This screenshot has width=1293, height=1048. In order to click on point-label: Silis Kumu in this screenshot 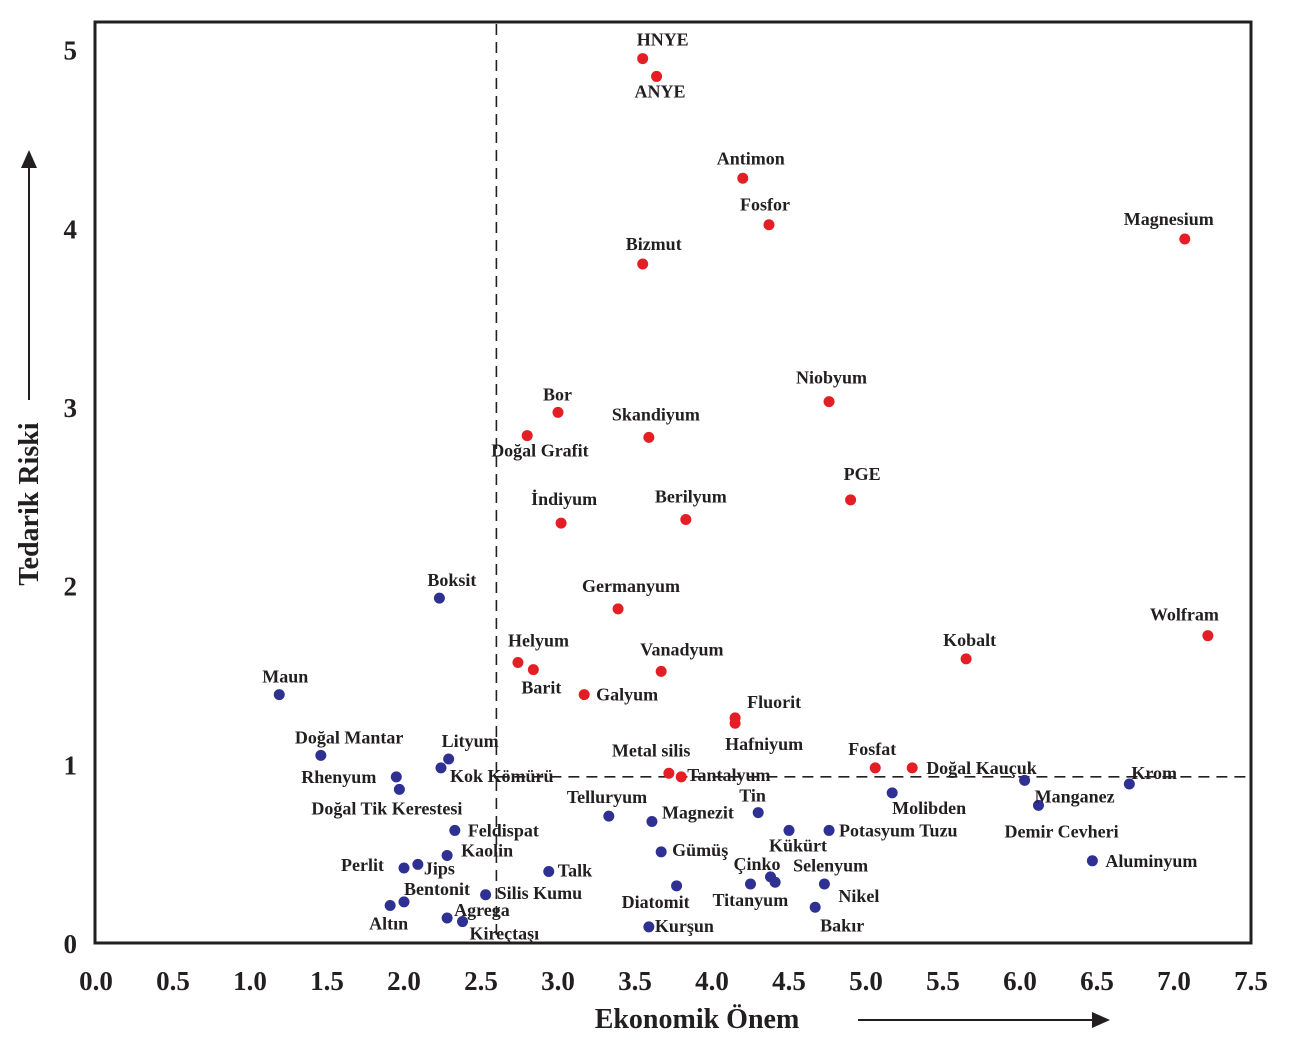, I will do `click(540, 893)`.